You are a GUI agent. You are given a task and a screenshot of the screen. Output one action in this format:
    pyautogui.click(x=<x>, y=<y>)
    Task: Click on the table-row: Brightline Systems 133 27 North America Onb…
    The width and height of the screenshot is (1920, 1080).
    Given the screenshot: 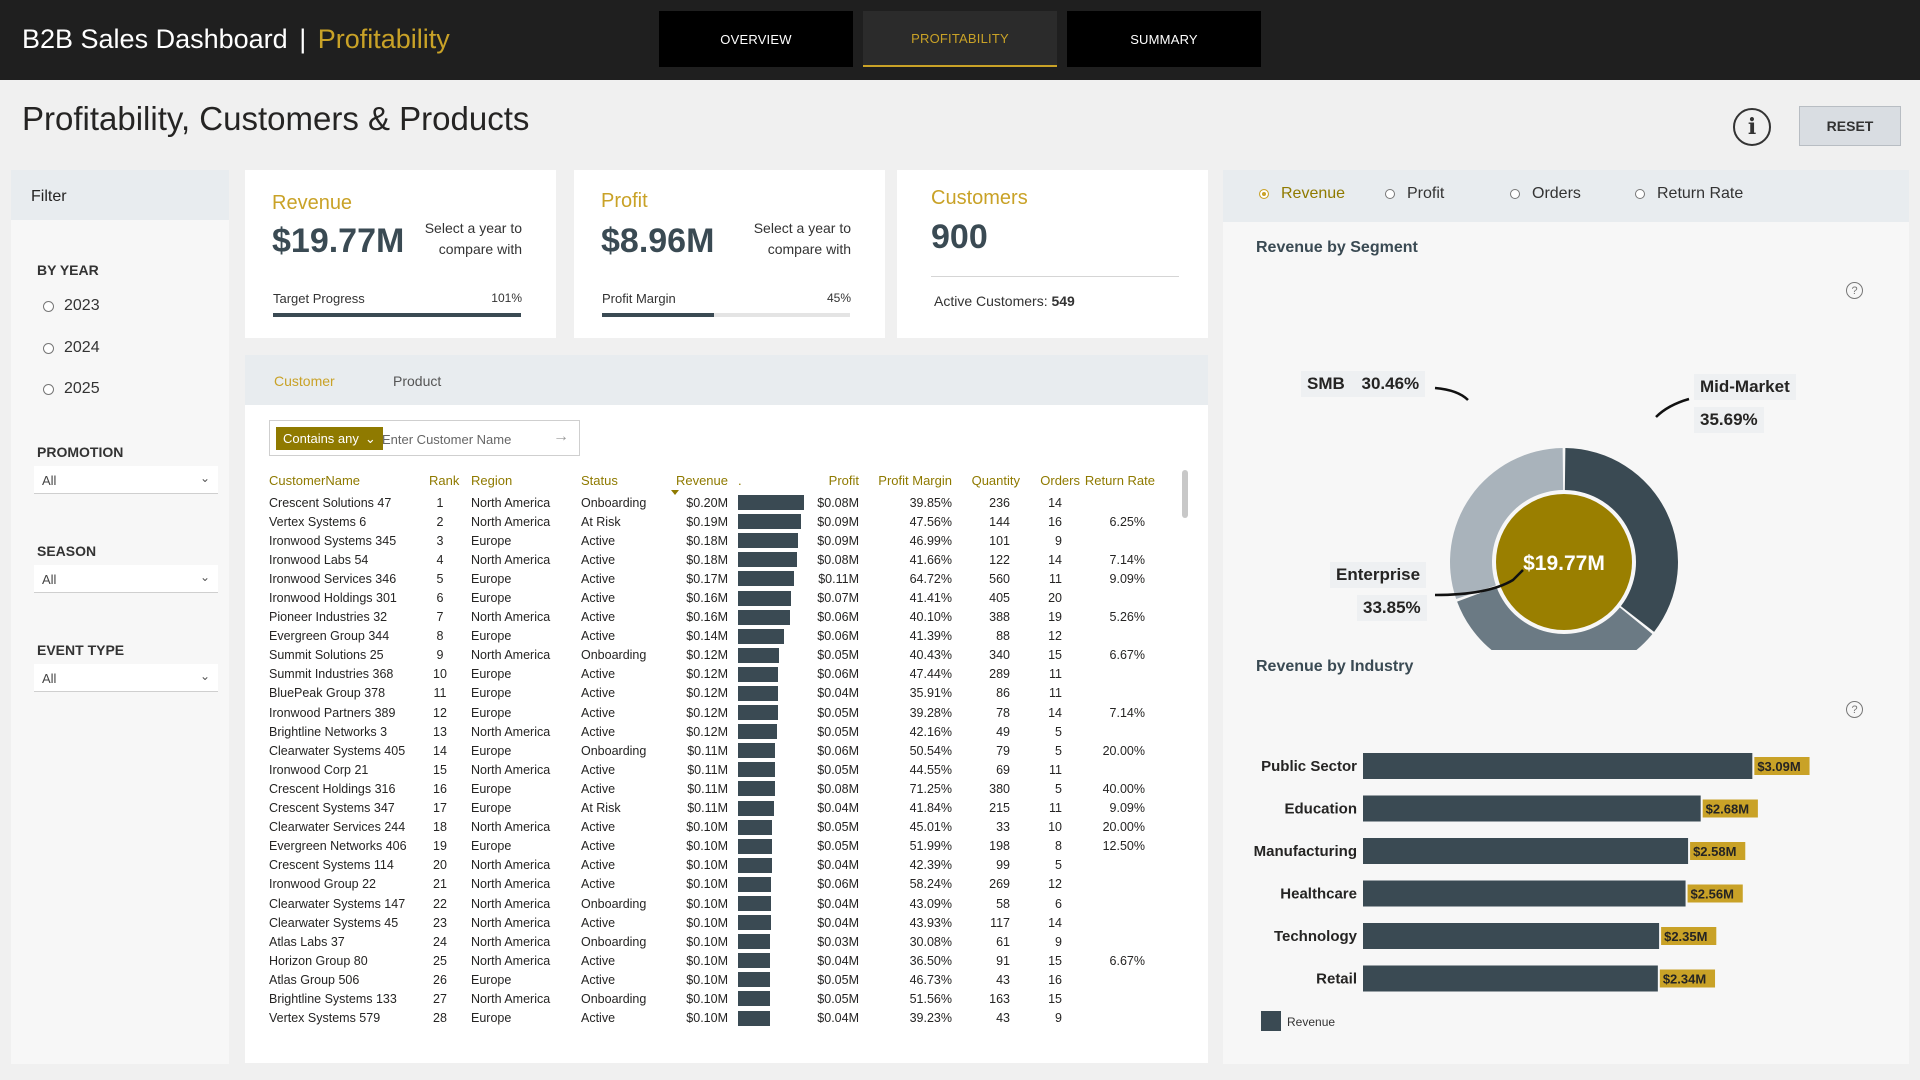 What is the action you would take?
    pyautogui.click(x=712, y=998)
    